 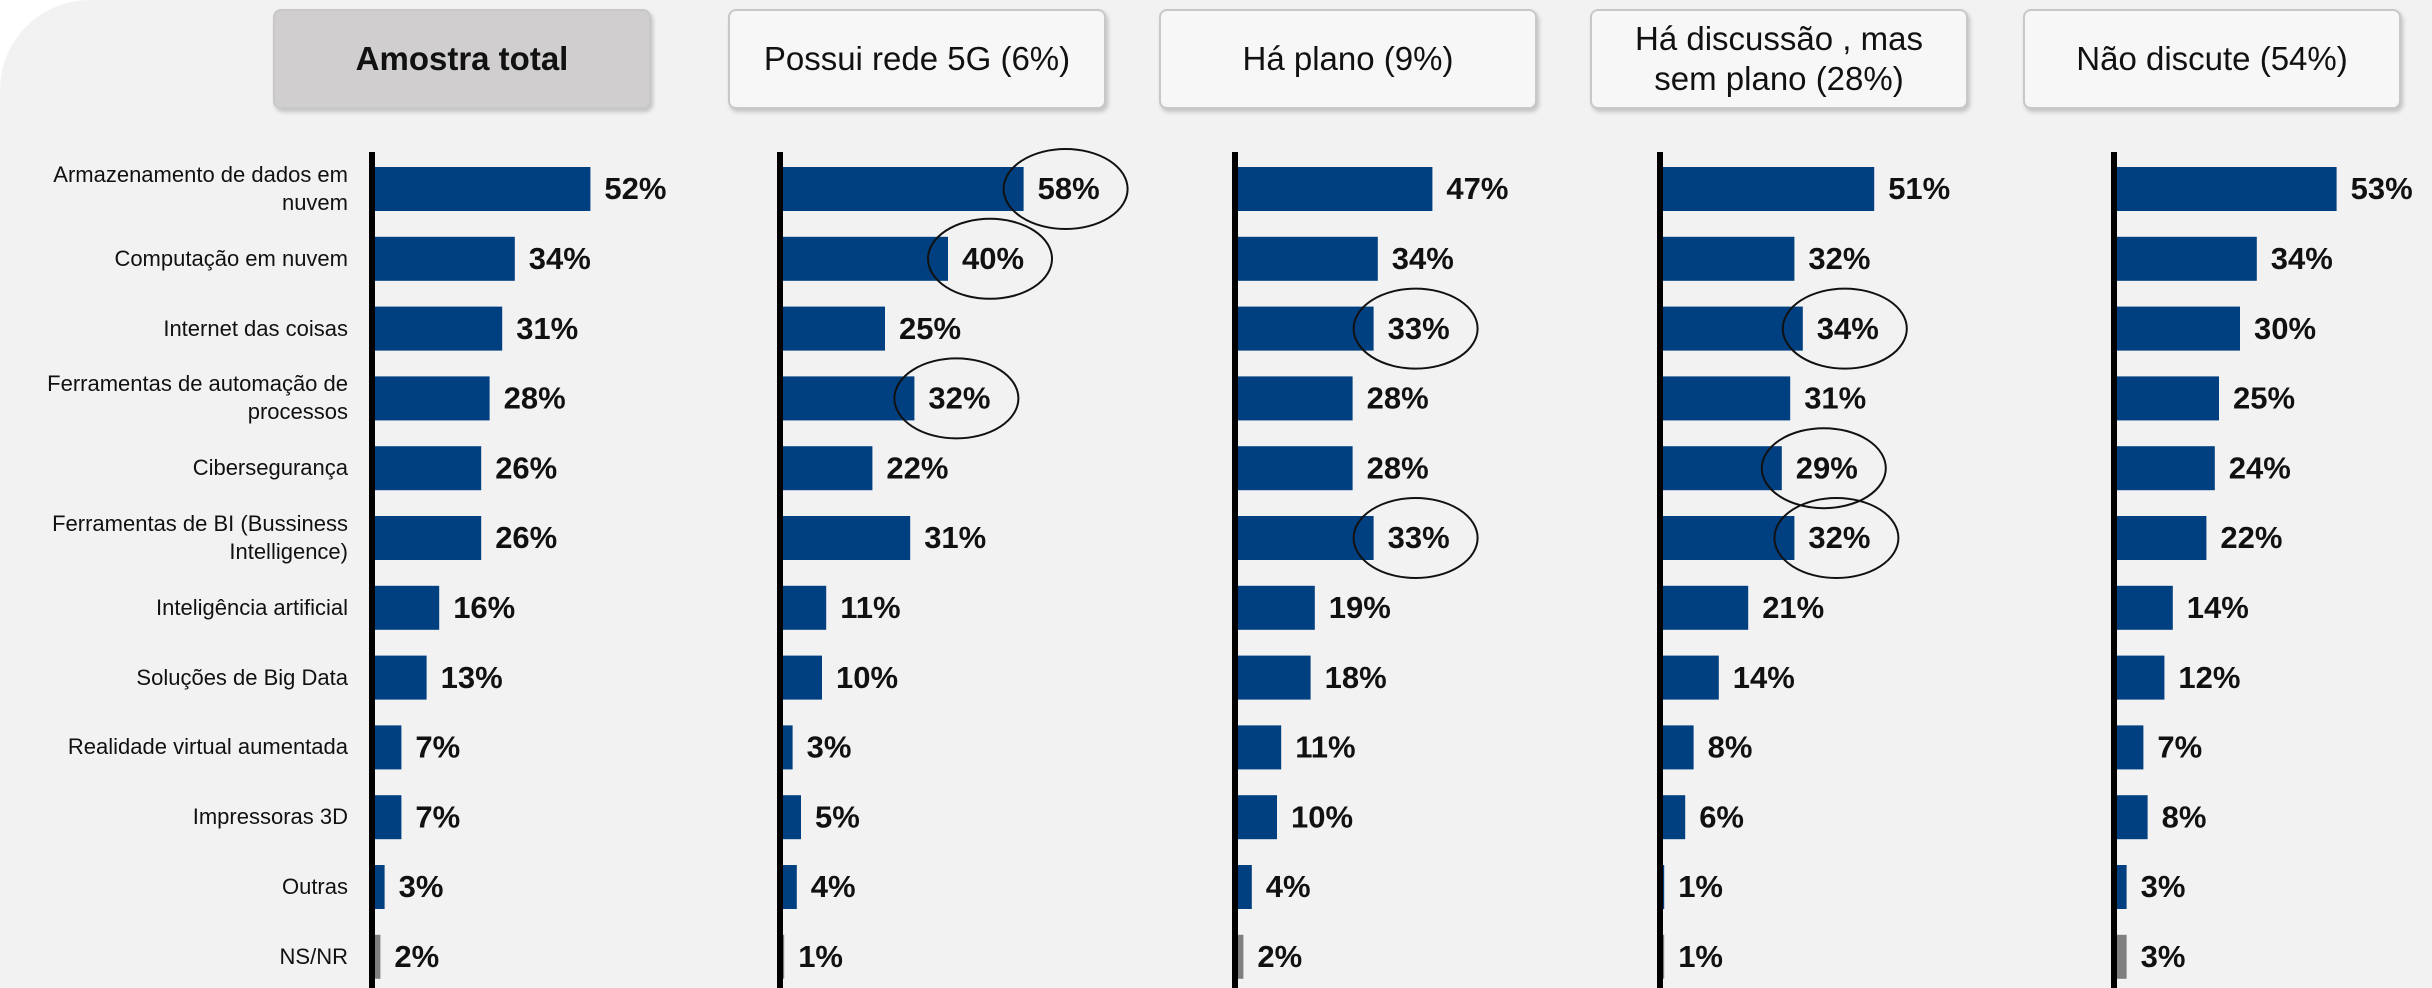 I want to click on panel-header: Possui rede 5G (6%), so click(x=917, y=59).